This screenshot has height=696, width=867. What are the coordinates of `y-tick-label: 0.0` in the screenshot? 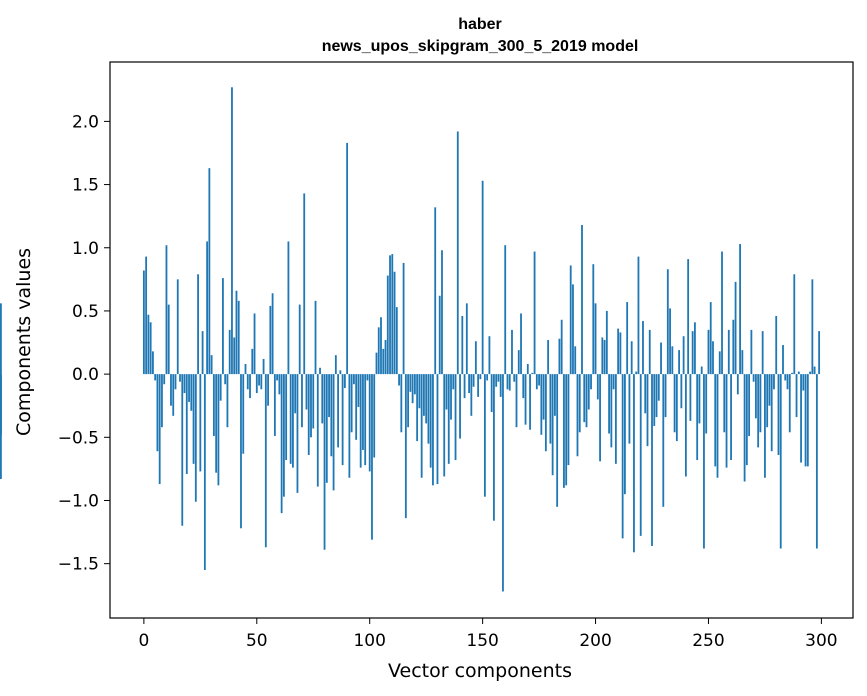 It's located at (85, 375).